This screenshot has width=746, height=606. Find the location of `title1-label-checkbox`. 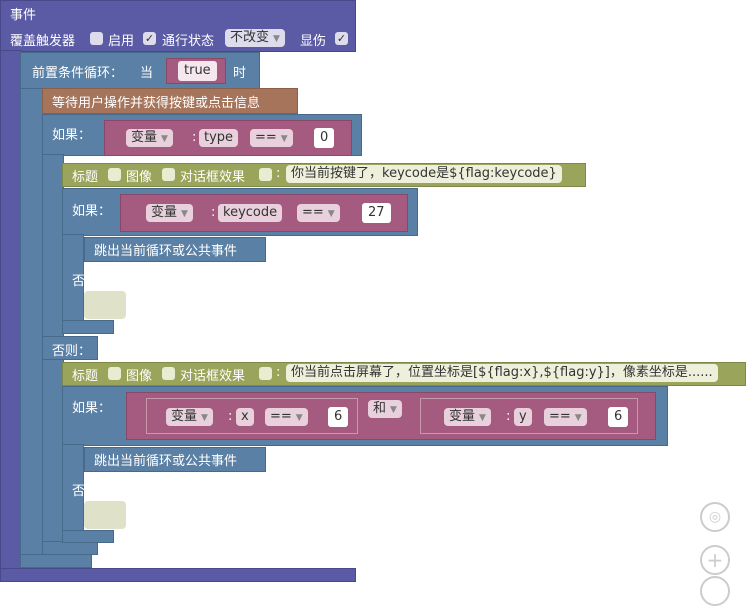

title1-label-checkbox is located at coordinates (114, 174).